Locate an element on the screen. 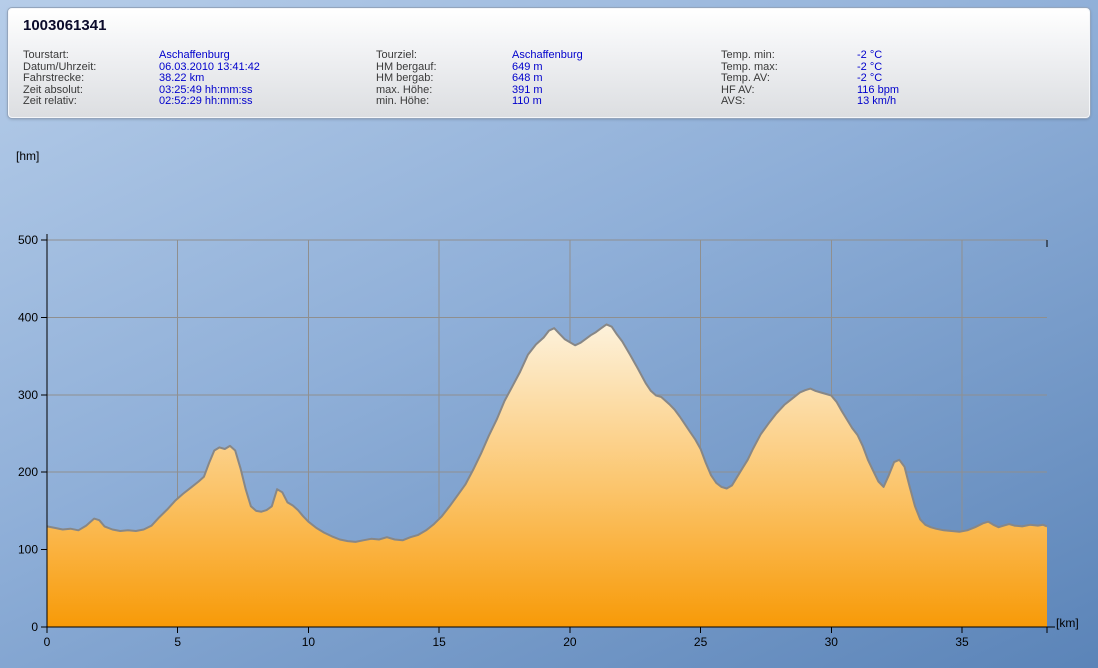  info-row: Fahrstrecke: 38.22 km is located at coordinates (141, 79).